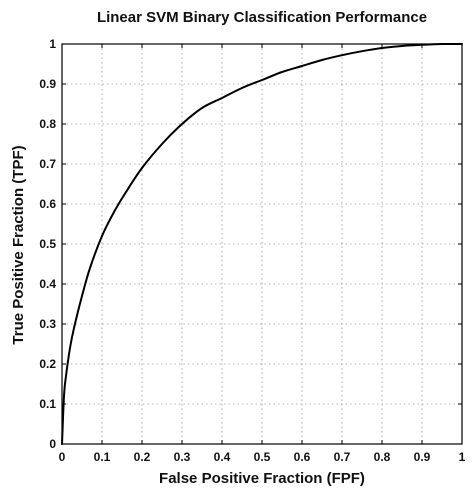 The height and width of the screenshot is (491, 474). Describe the element at coordinates (462, 457) in the screenshot. I see `x-tick-label: 1` at that location.